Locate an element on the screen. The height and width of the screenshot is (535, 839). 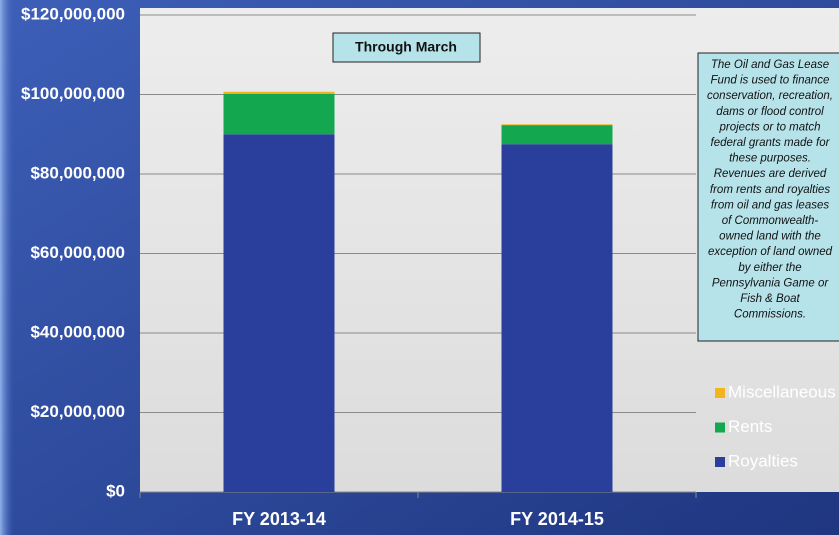
annotation-line: conservation, recreation, is located at coordinates (770, 96).